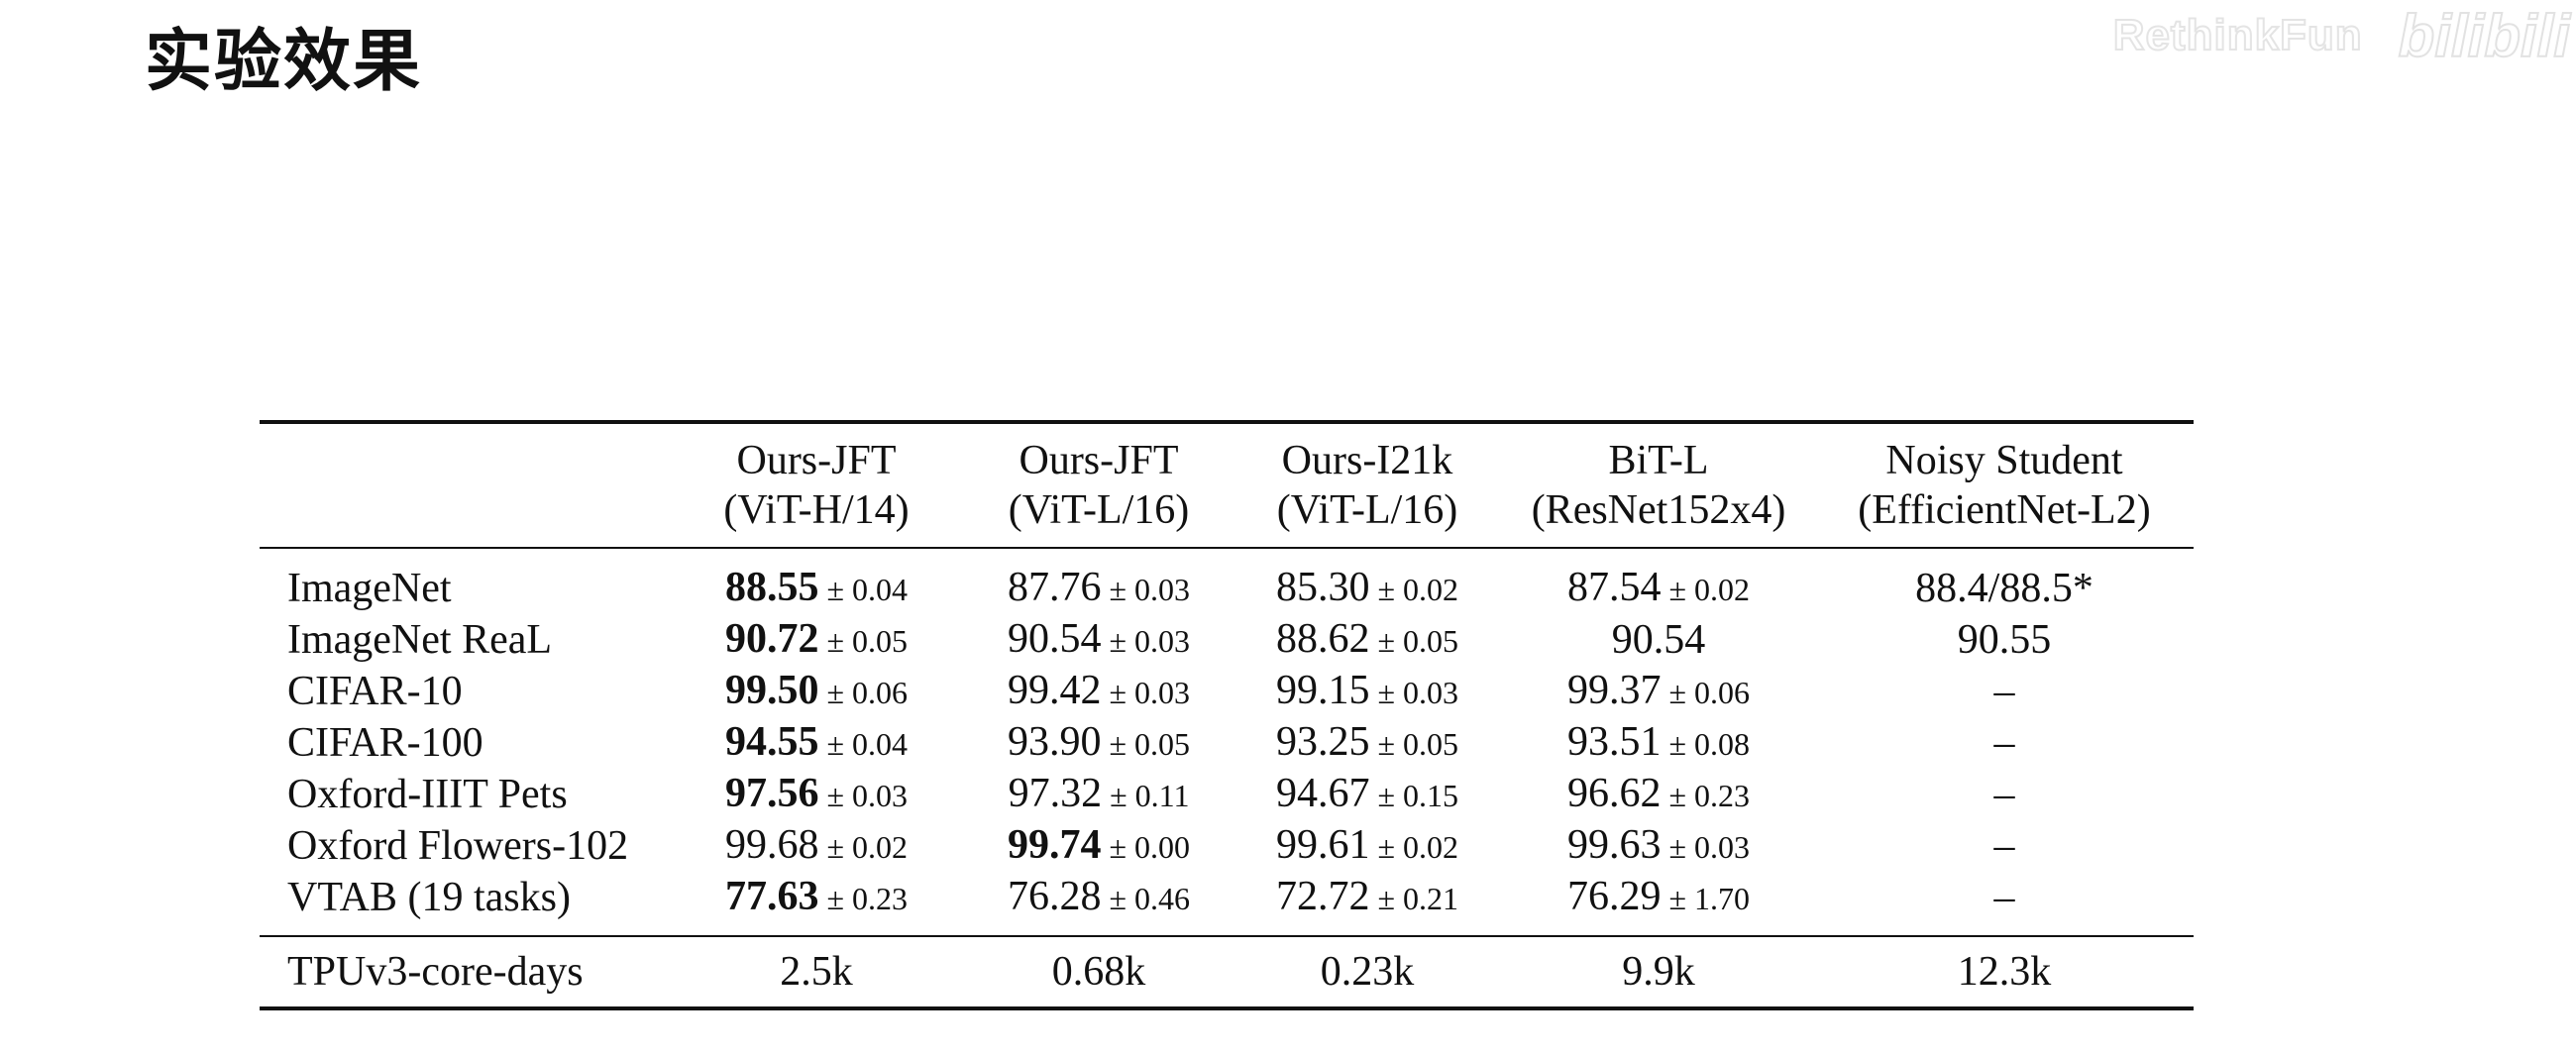 The height and width of the screenshot is (1058, 2576). I want to click on cell-value: 87.76, so click(1055, 587).